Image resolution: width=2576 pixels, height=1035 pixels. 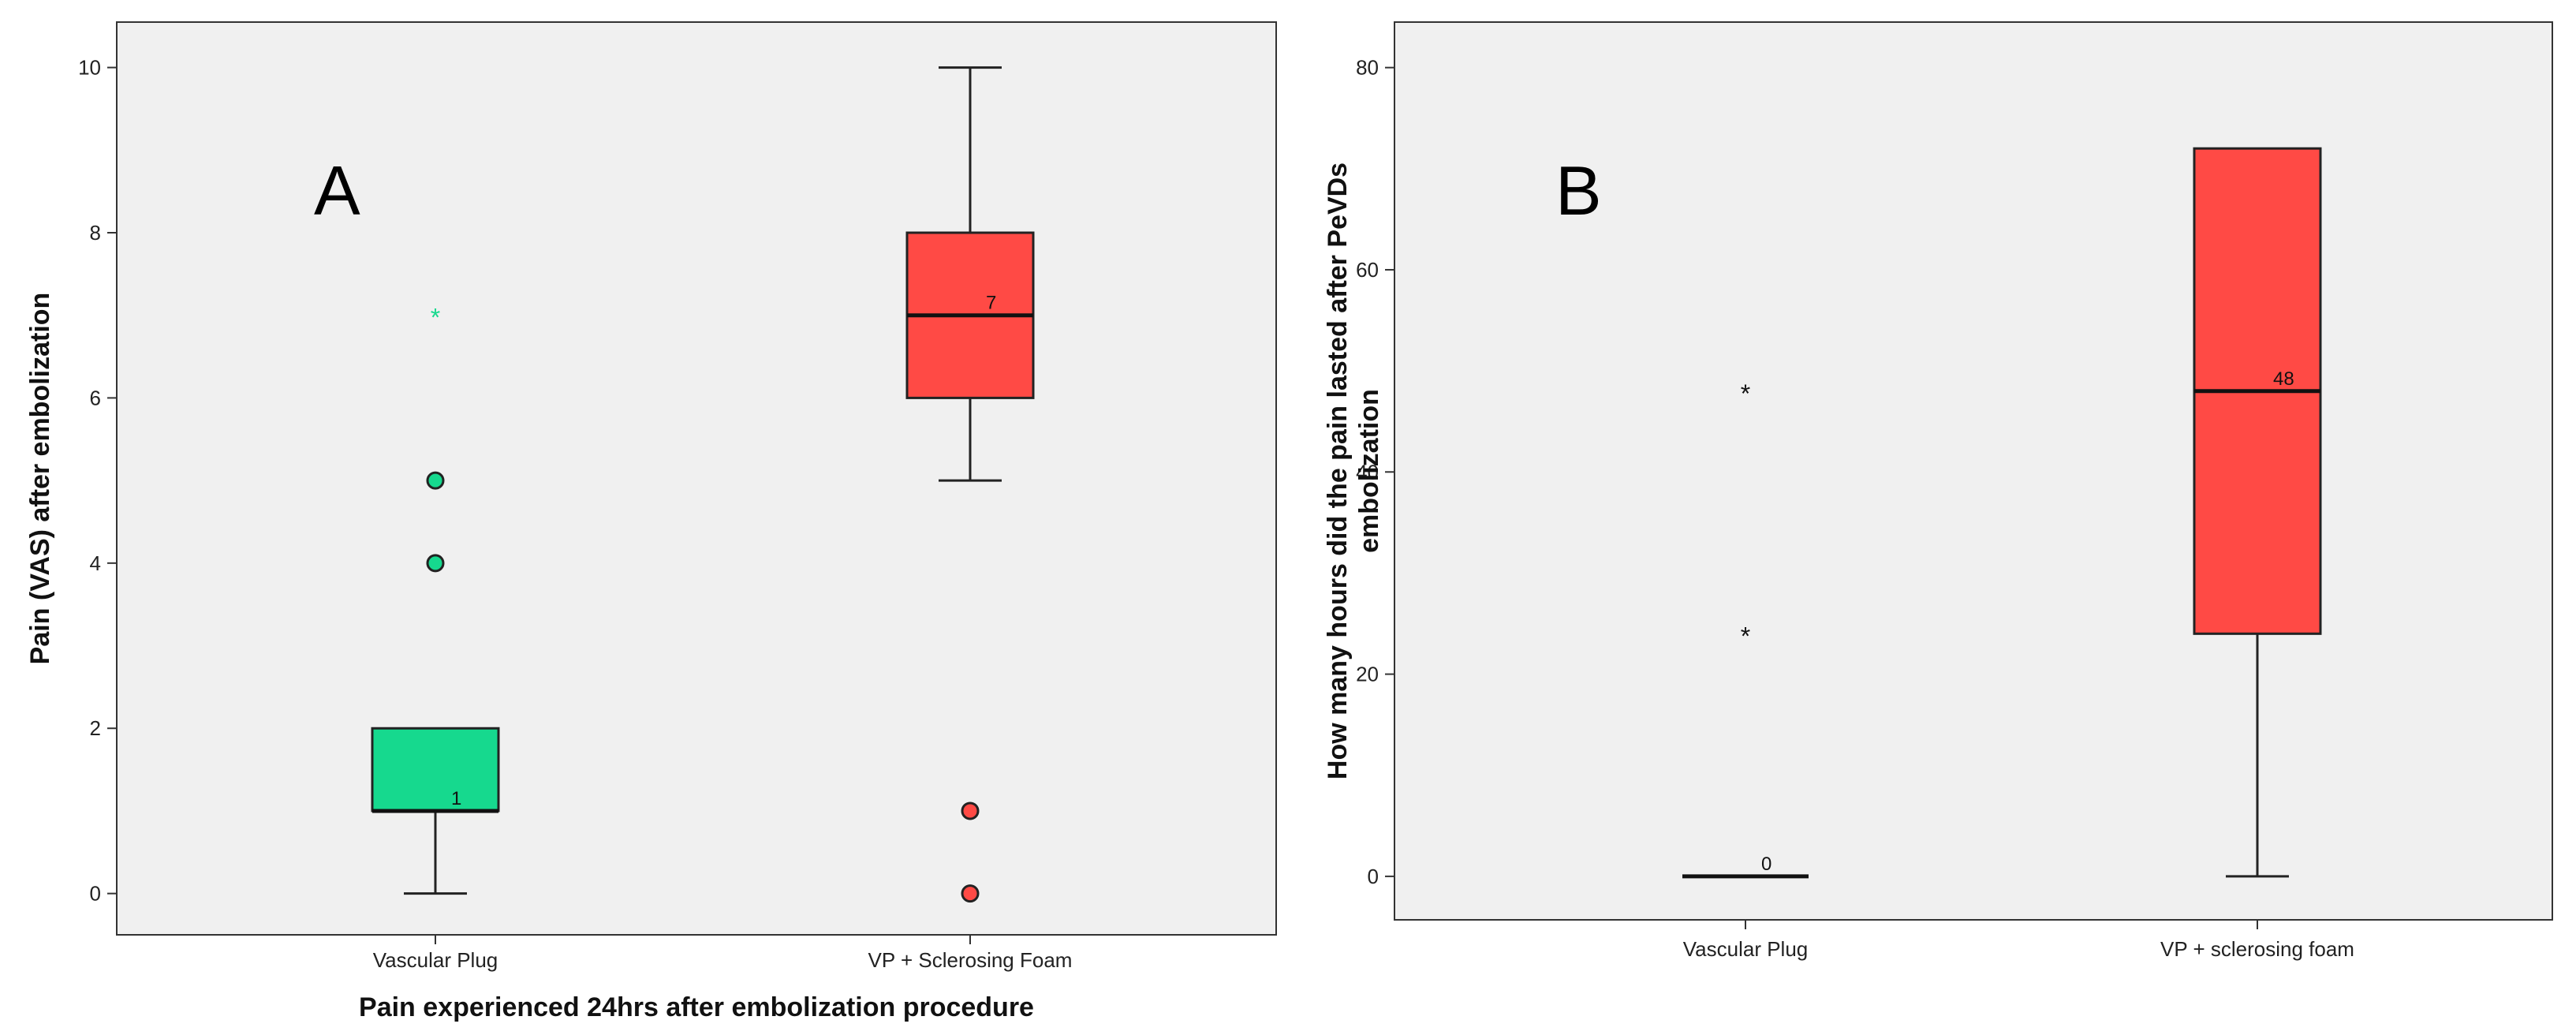 What do you see at coordinates (95, 728) in the screenshot?
I see `panel-a-ytick-label: 2` at bounding box center [95, 728].